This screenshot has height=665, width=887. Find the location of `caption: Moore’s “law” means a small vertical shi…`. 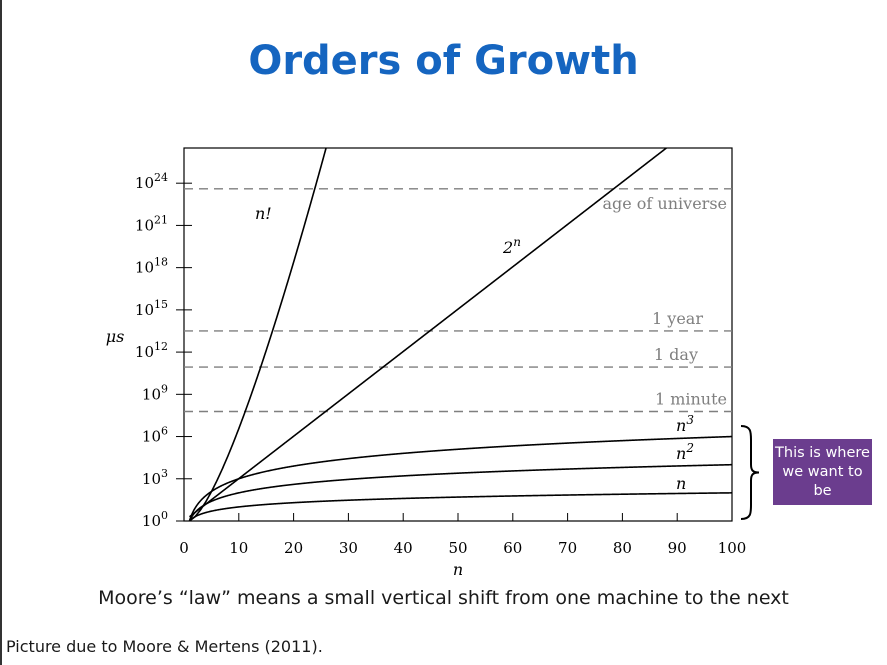

caption: Moore’s “law” means a small vertical shi… is located at coordinates (443, 598).